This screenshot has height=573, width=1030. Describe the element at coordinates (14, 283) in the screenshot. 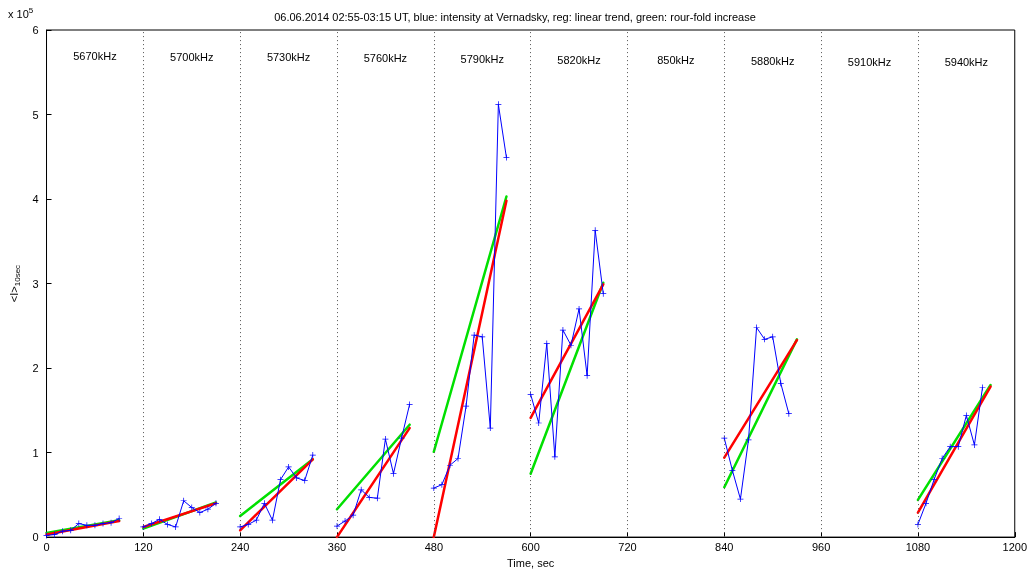

I see `y-axis-title: <I>10sec` at that location.